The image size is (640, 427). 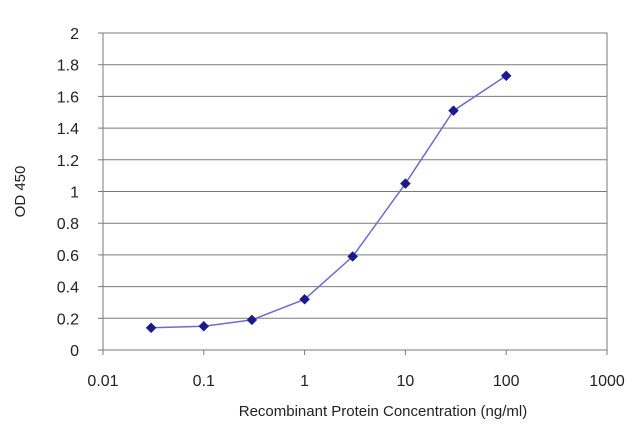 What do you see at coordinates (356, 370) in the screenshot?
I see `x-axis-ticks: 0.01 0.1 1 10 100 1000` at bounding box center [356, 370].